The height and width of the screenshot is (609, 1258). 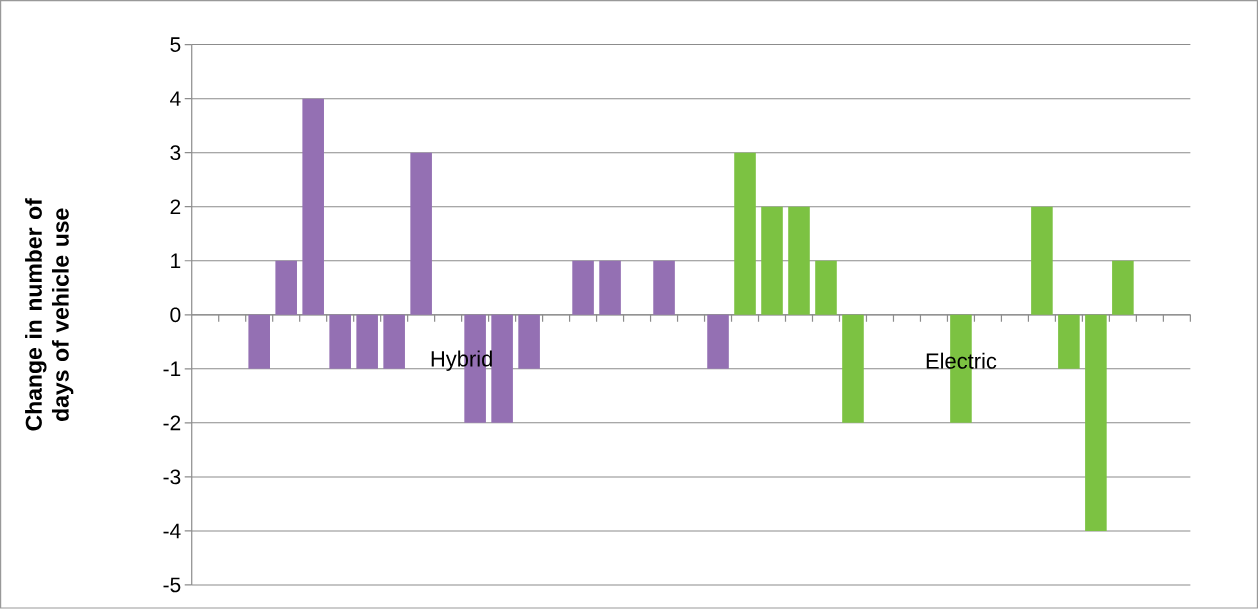 I want to click on y-tick-label: -4, so click(x=172, y=531).